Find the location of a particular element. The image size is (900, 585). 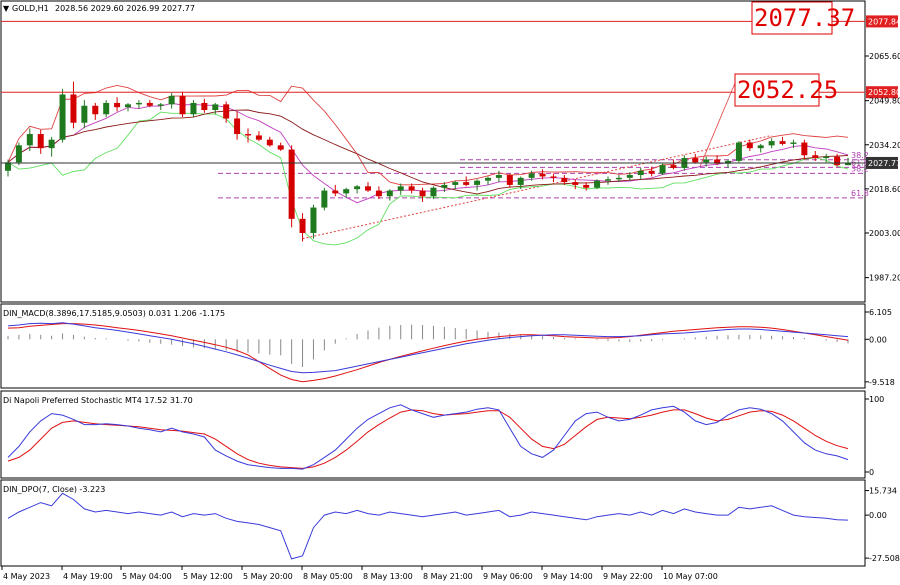

time-tick-label: 9 May 06:00 is located at coordinates (508, 576).